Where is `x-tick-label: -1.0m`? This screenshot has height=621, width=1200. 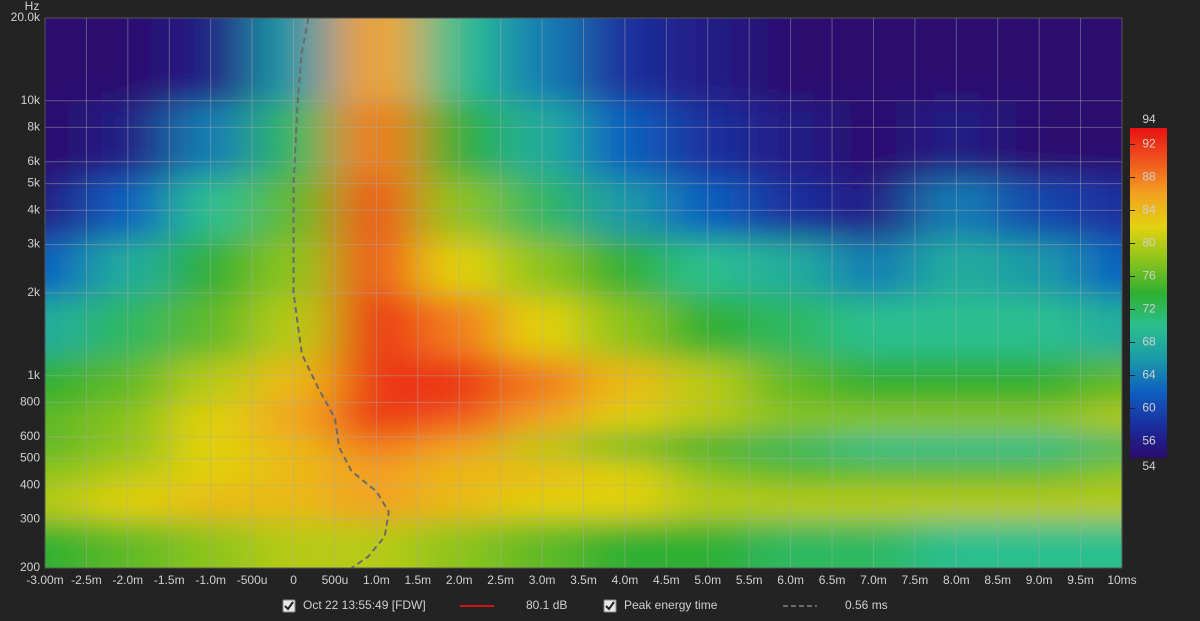
x-tick-label: -1.0m is located at coordinates (210, 580).